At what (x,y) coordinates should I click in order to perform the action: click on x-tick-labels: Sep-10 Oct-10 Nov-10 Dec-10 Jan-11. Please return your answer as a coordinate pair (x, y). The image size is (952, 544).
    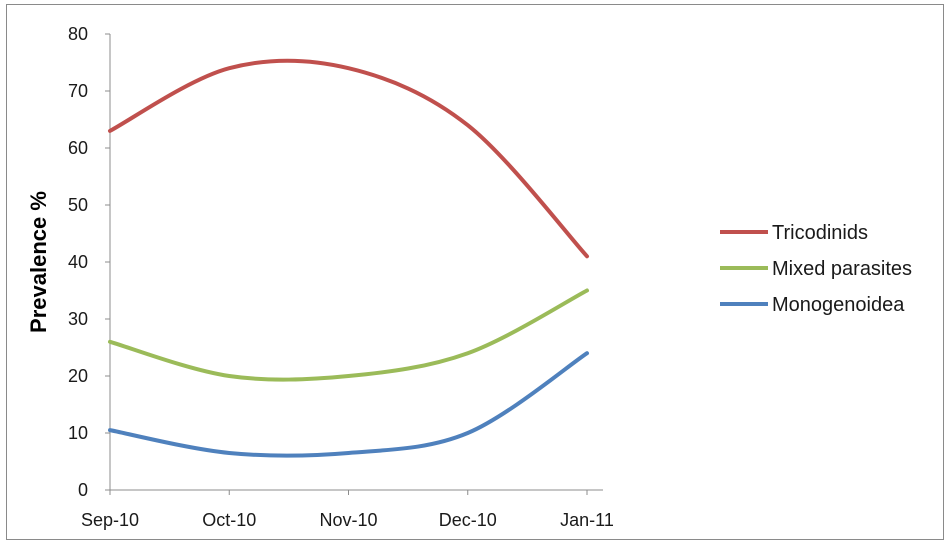
    Looking at the image, I should click on (347, 510).